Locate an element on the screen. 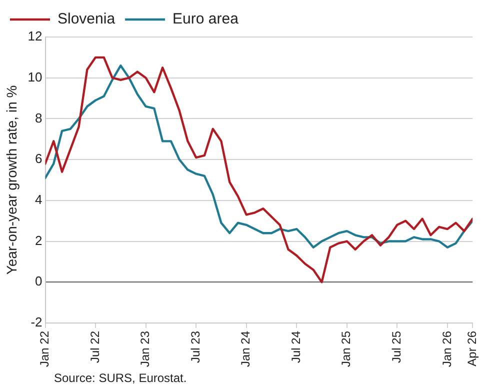  y-tick-label: 4 is located at coordinates (38, 199).